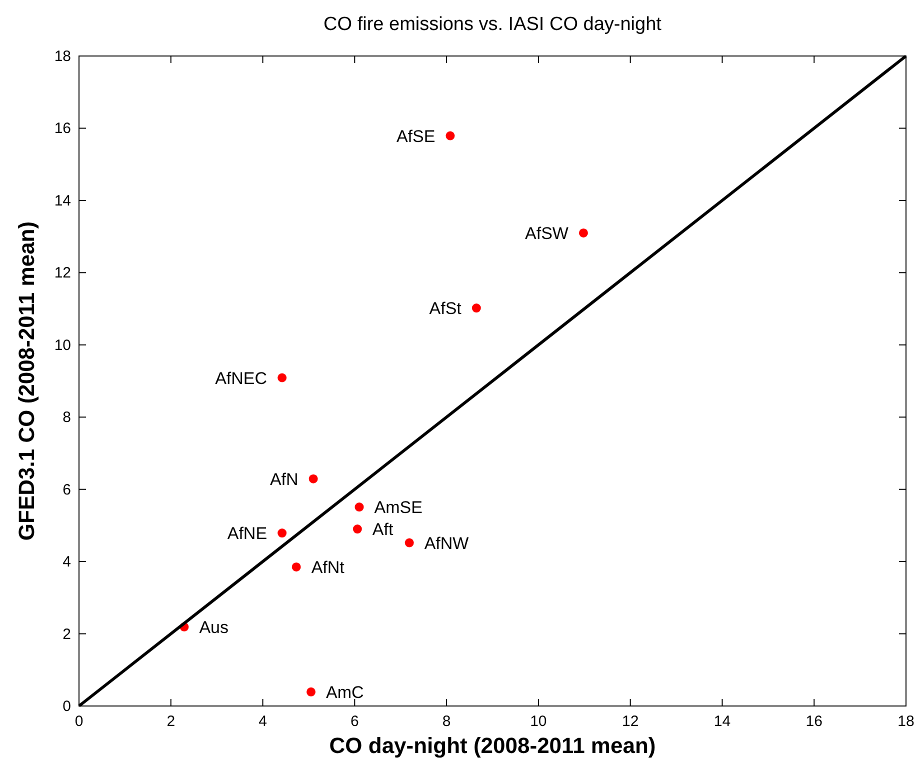  What do you see at coordinates (446, 721) in the screenshot?
I see `x-tick-label: 8` at bounding box center [446, 721].